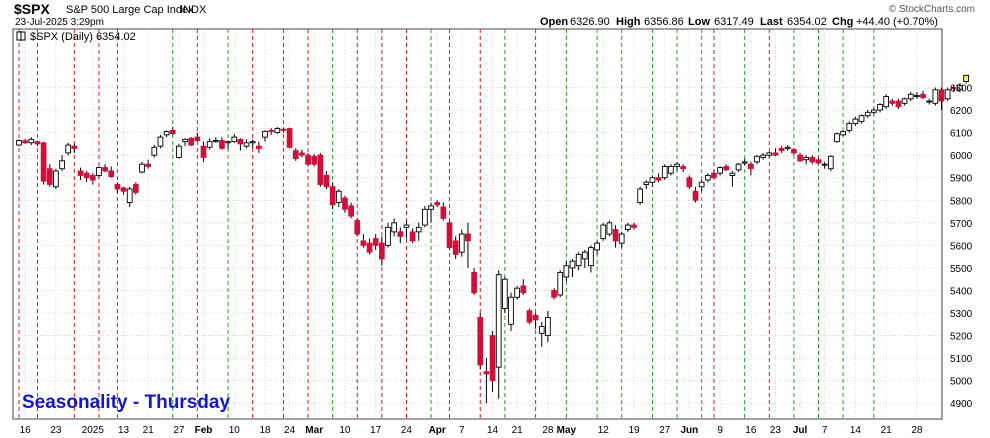 The height and width of the screenshot is (438, 990). I want to click on x-tick-label: Feb, so click(204, 430).